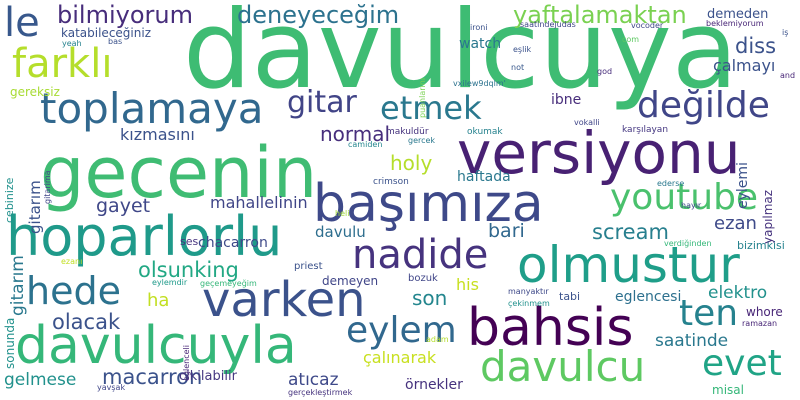 Image resolution: width=800 pixels, height=400 pixels. Describe the element at coordinates (479, 83) in the screenshot. I see `word-vxilew9dqlm: vxilew9dqlm'` at that location.